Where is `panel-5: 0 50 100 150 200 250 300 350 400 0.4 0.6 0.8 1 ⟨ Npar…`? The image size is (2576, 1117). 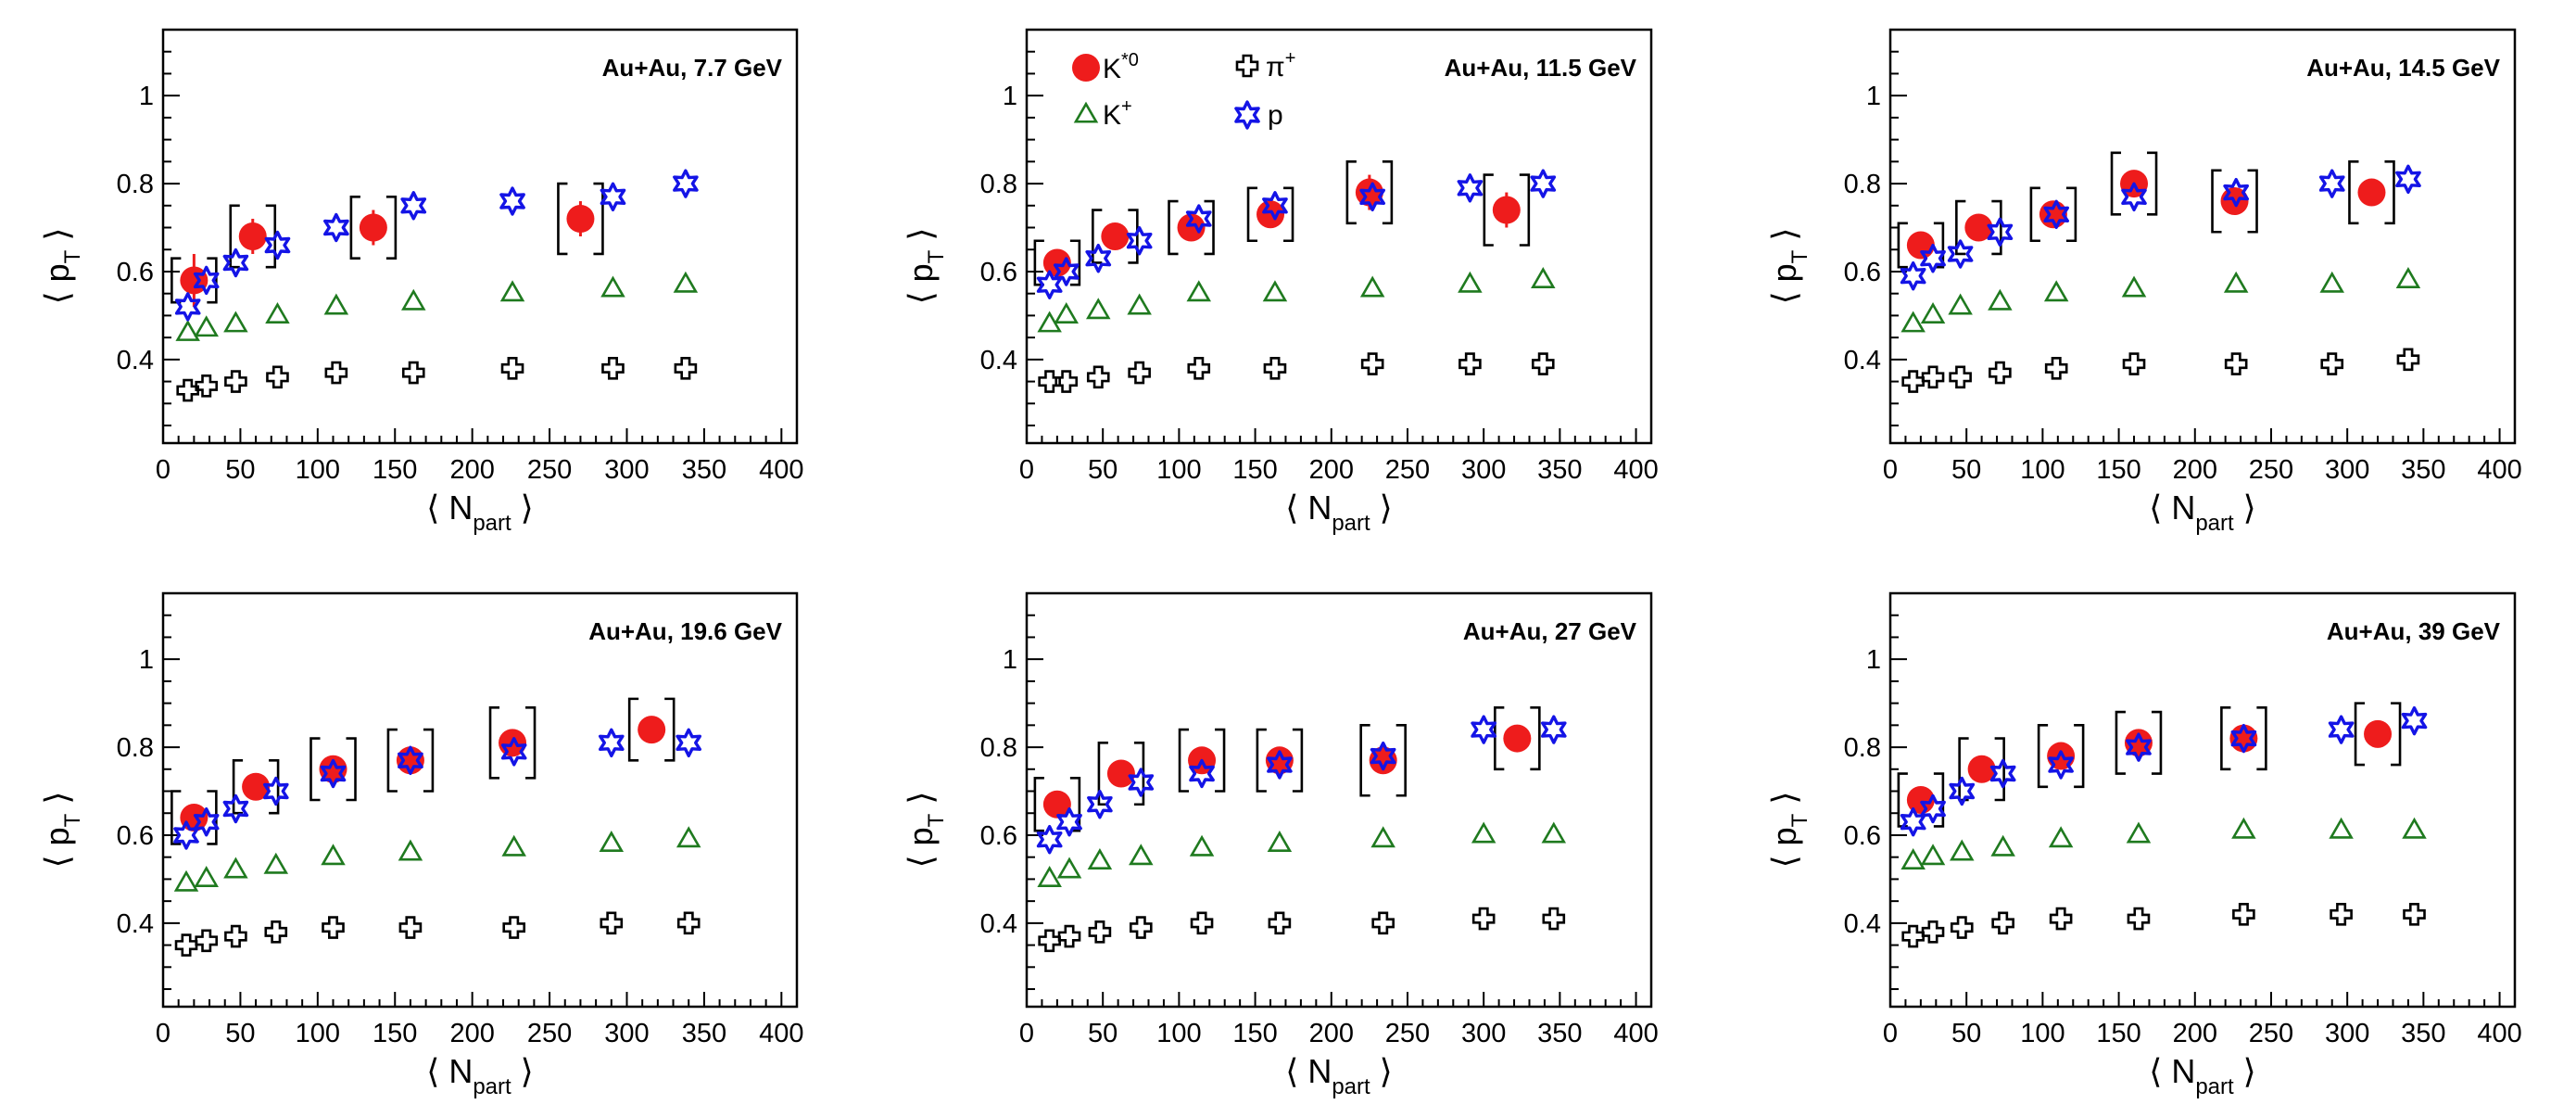
panel-5: 0 50 100 150 200 250 300 350 400 0.4 0.6 0.8 1 ⟨ Npar… is located at coordinates (1280, 845).